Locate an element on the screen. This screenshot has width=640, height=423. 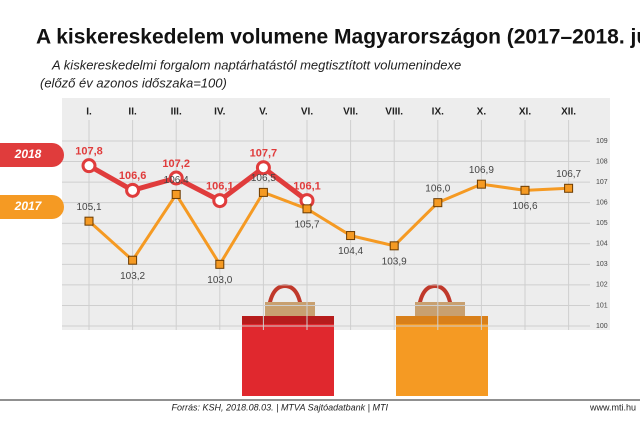
y-tick-label: 109 is located at coordinates (602, 141).